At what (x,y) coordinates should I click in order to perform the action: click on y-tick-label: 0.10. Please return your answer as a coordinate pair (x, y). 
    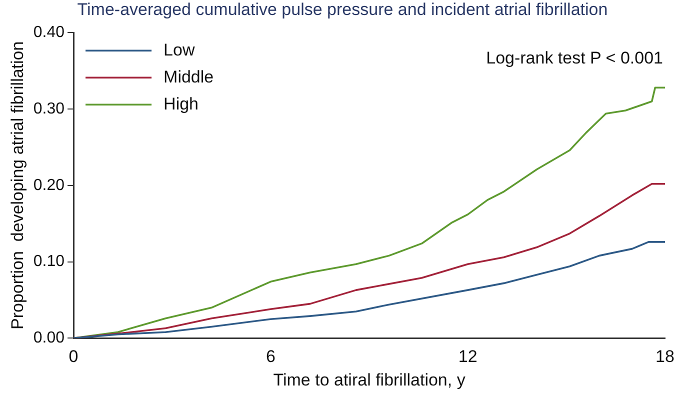
    Looking at the image, I should click on (49, 261).